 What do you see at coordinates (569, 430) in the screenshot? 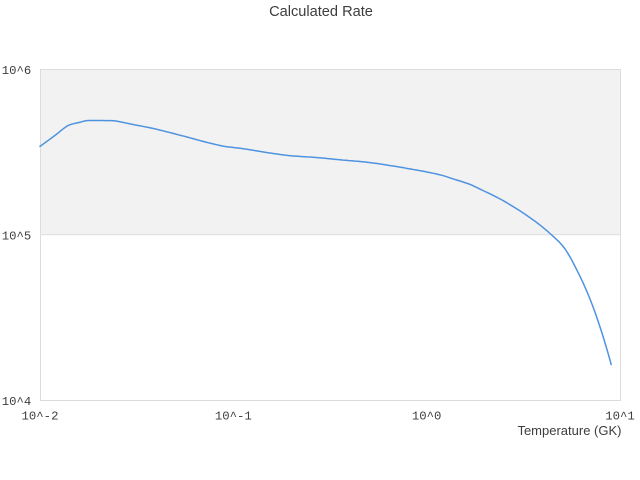
I see `svg-text: Temperature (GK)` at bounding box center [569, 430].